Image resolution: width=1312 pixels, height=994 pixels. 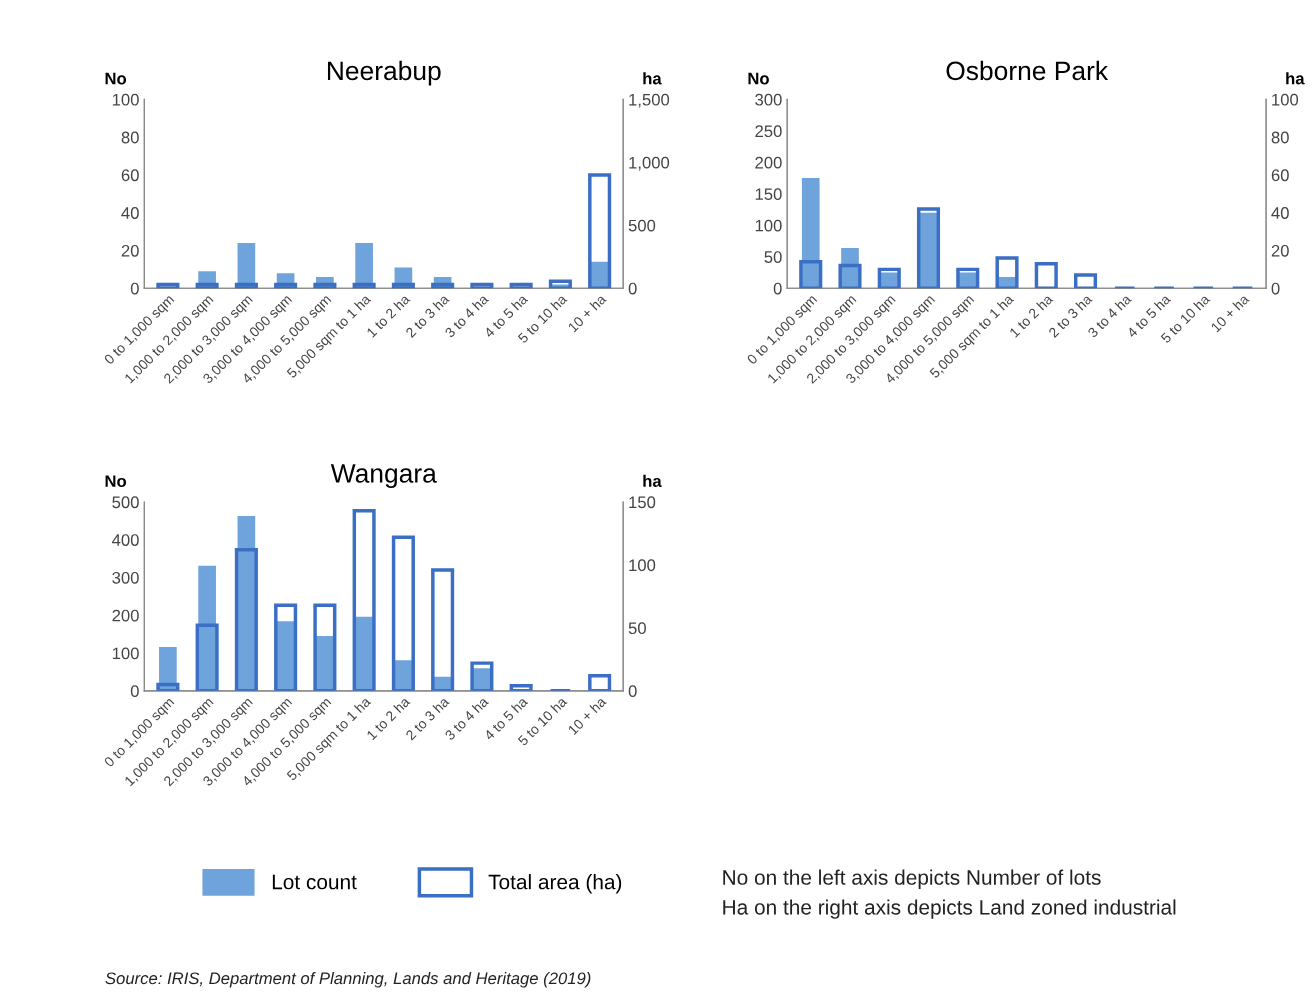 I want to click on source-note: Source: IRIS, Department of Planning, Lands and Heritage (2019), so click(x=348, y=979).